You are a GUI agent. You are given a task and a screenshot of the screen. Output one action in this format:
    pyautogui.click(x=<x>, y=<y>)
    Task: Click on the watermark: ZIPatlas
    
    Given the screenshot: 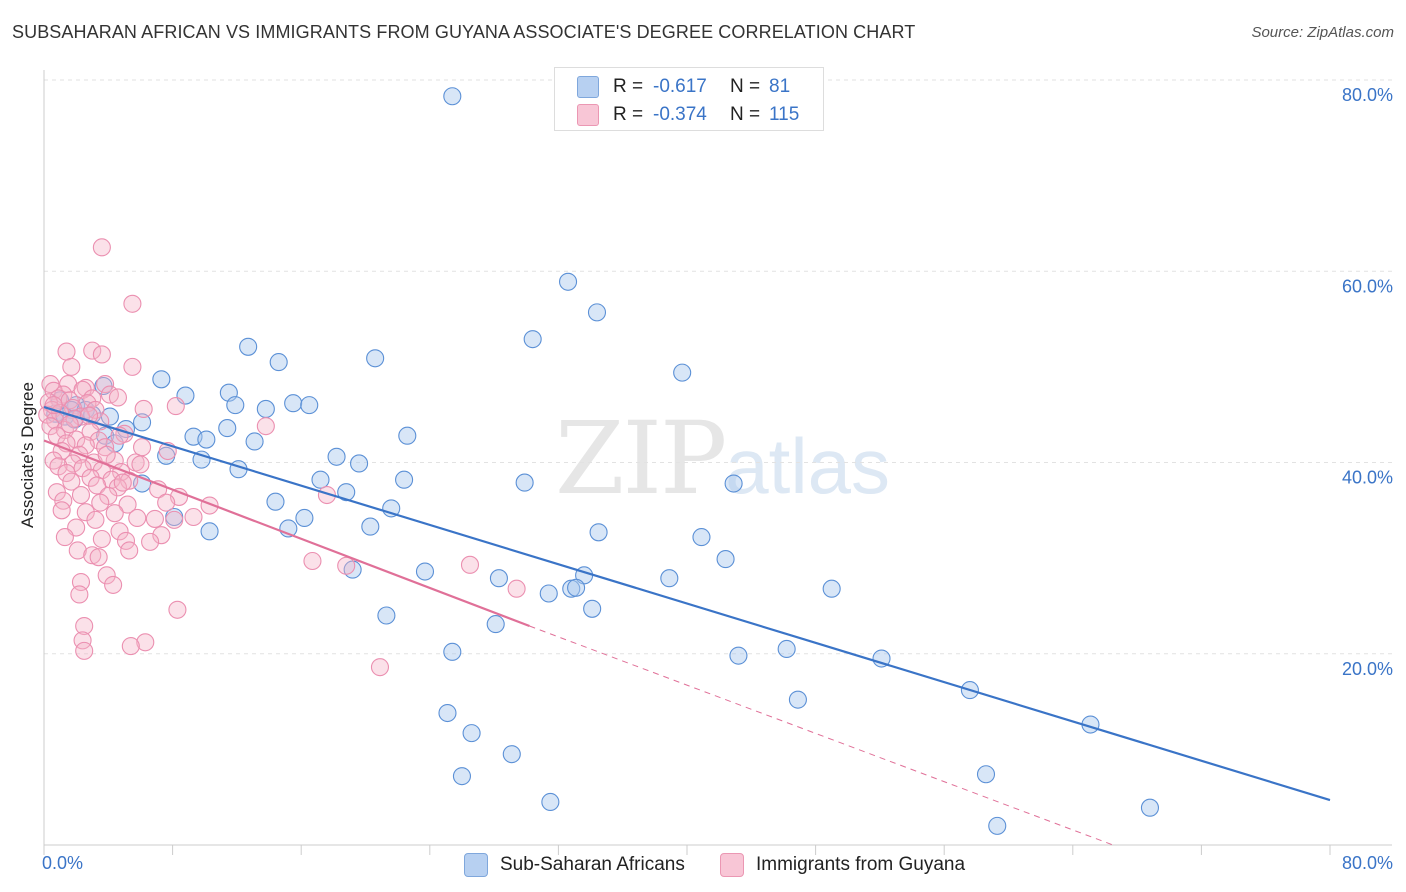 What is the action you would take?
    pyautogui.click(x=722, y=458)
    